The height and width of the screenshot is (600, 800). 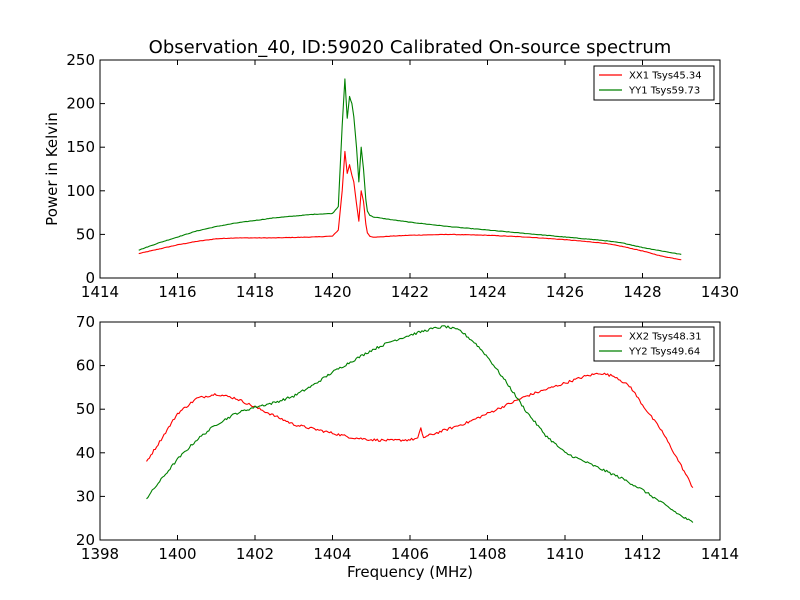 I want to click on y-tick-label-2-2: 40, so click(x=85, y=453).